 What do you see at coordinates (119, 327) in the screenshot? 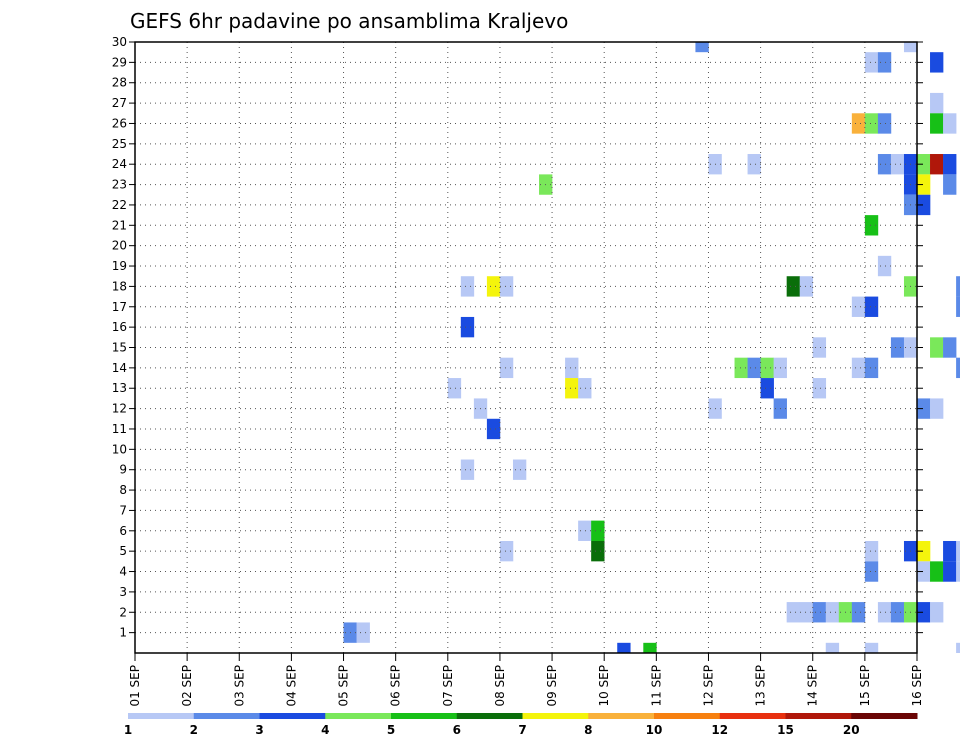
I see `y-tick-label: 16` at bounding box center [119, 327].